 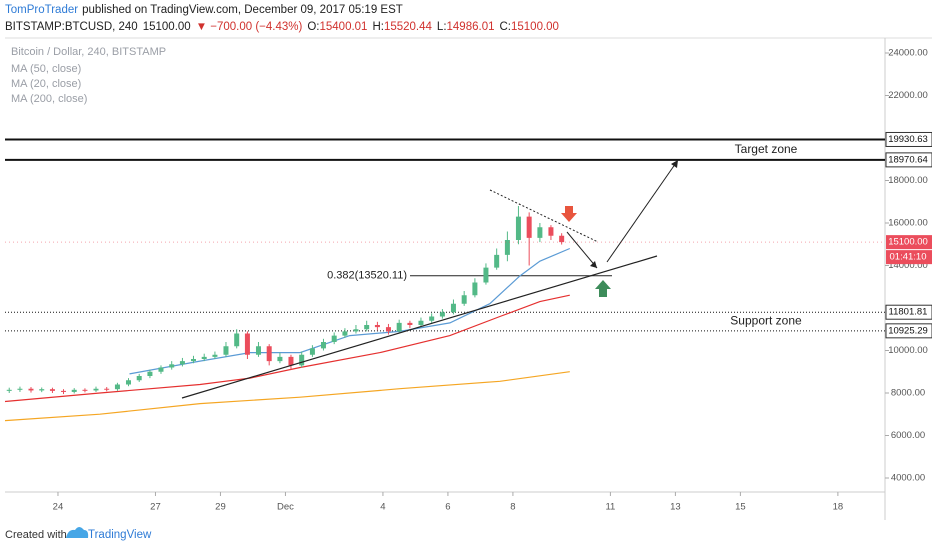 What do you see at coordinates (740, 507) in the screenshot?
I see `x-tick-label: 15` at bounding box center [740, 507].